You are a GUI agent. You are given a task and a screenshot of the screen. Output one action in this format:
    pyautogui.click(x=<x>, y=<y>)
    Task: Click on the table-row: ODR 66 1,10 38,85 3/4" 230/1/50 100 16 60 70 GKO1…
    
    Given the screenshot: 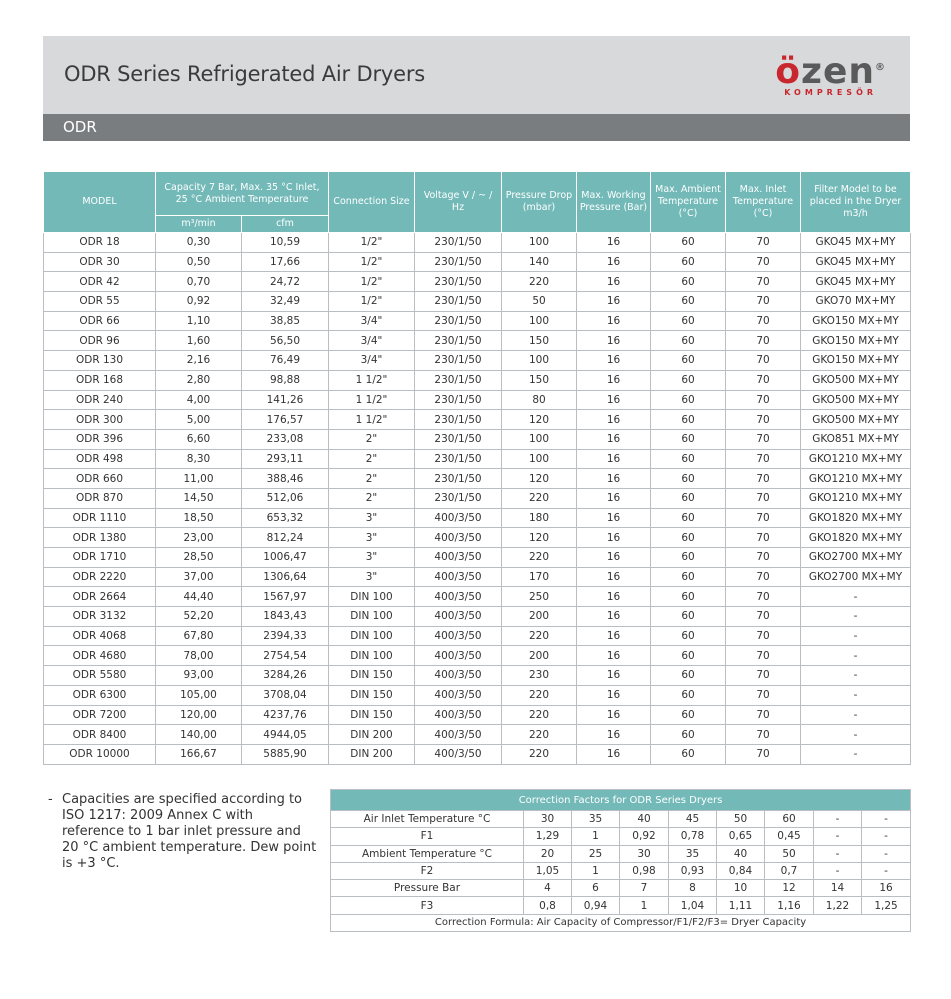 What is the action you would take?
    pyautogui.click(x=477, y=321)
    